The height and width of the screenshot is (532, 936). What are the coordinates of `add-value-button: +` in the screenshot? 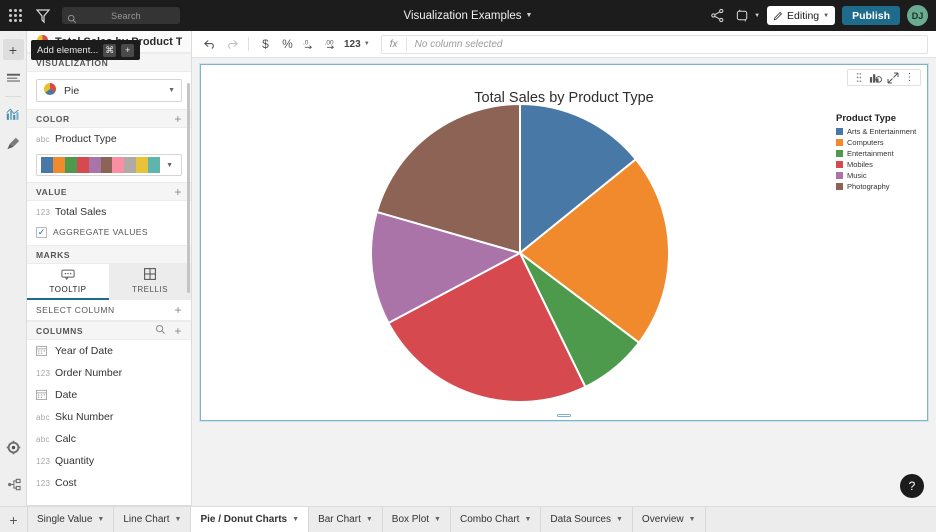 It's located at (178, 191).